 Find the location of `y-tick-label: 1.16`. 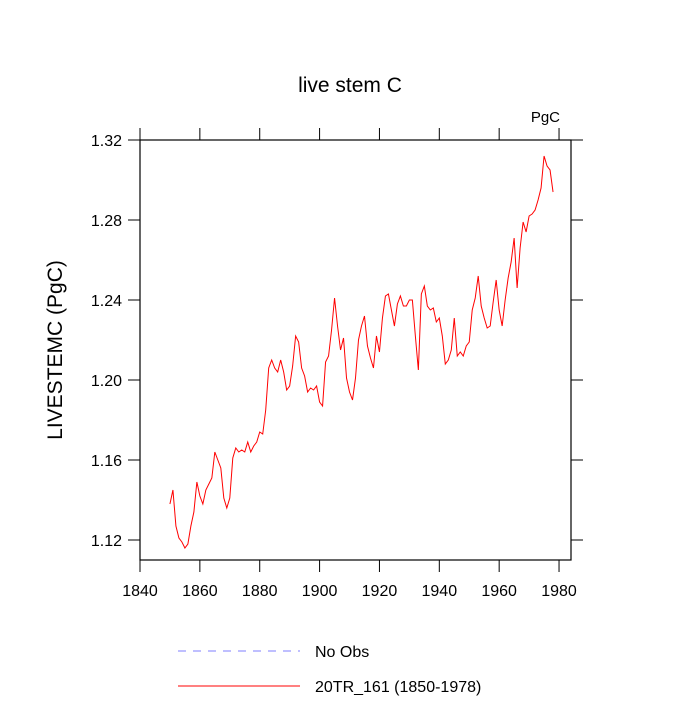

y-tick-label: 1.16 is located at coordinates (106, 461).